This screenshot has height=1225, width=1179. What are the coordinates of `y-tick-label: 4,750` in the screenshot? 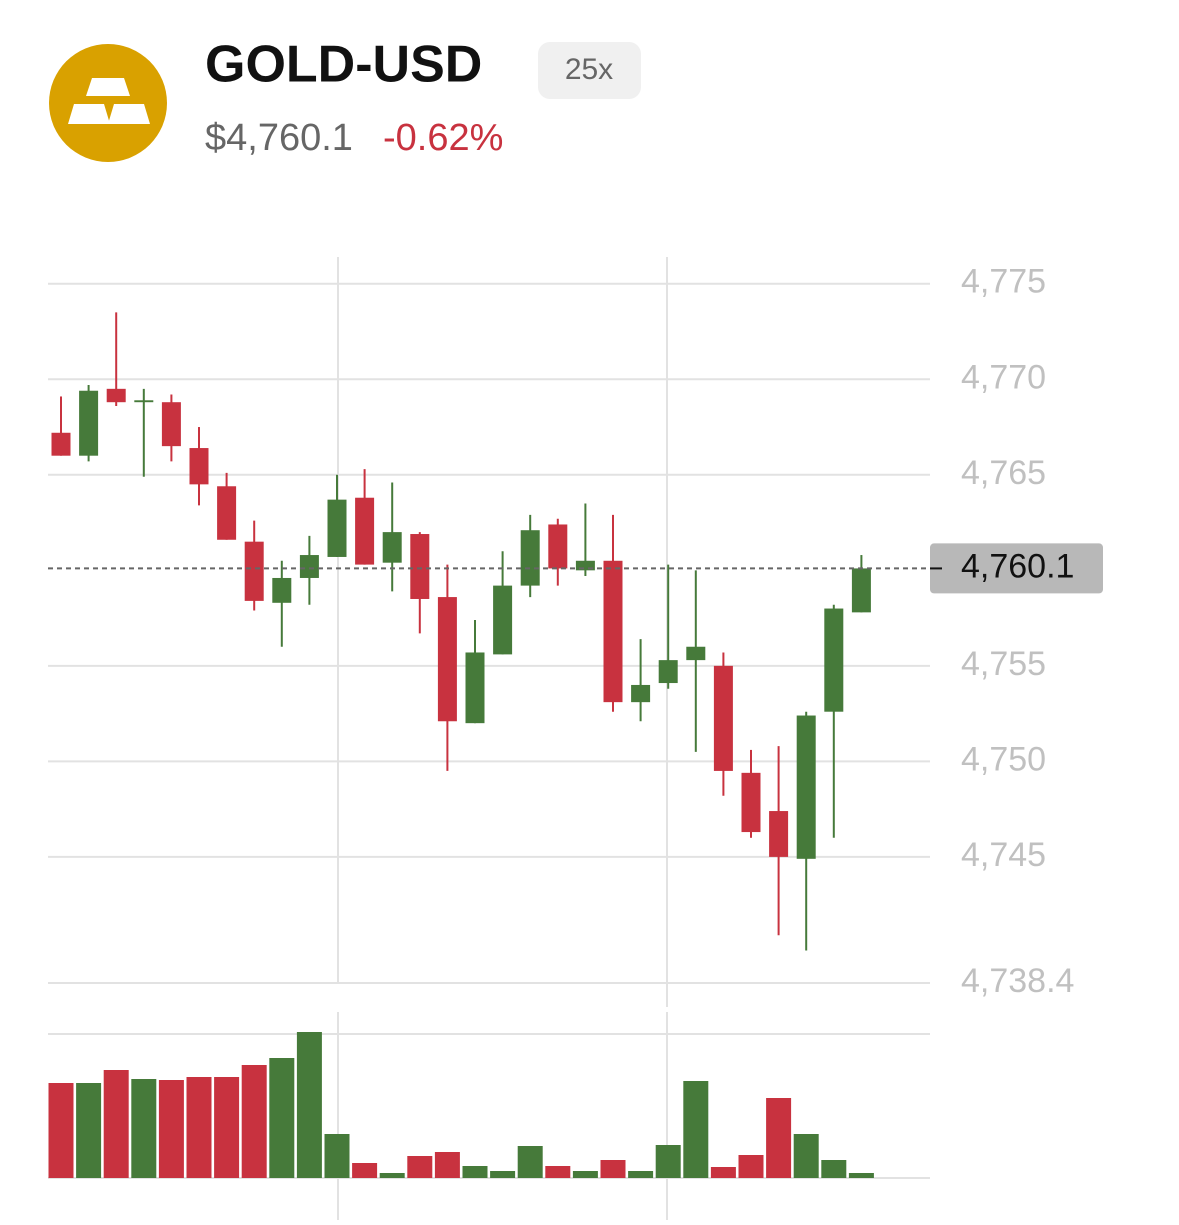 It's located at (1003, 759).